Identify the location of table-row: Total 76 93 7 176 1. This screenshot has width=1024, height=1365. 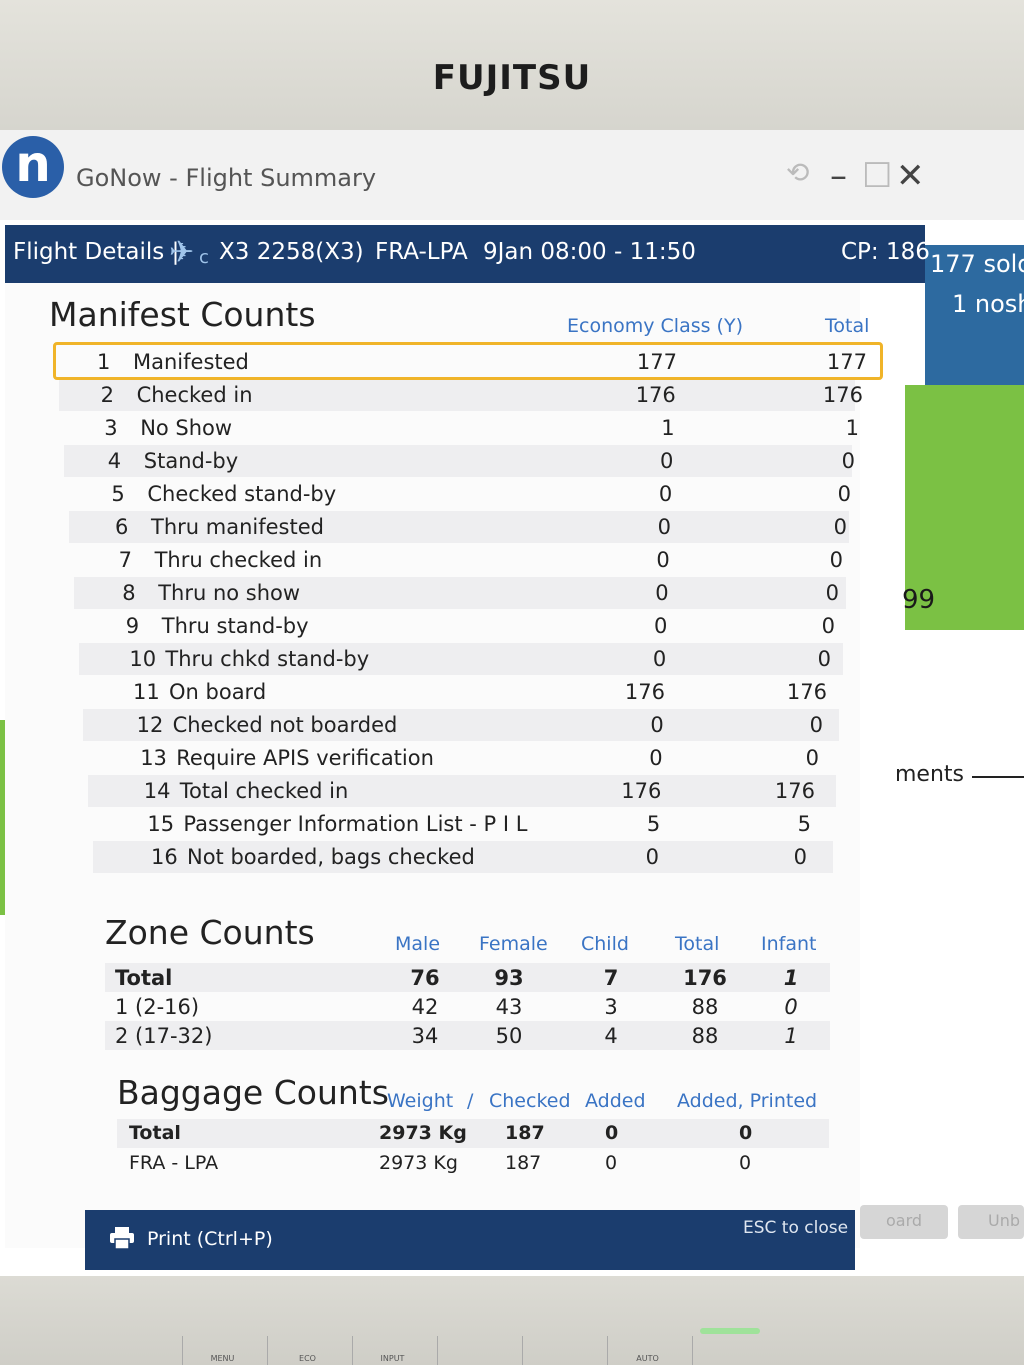
(467, 977).